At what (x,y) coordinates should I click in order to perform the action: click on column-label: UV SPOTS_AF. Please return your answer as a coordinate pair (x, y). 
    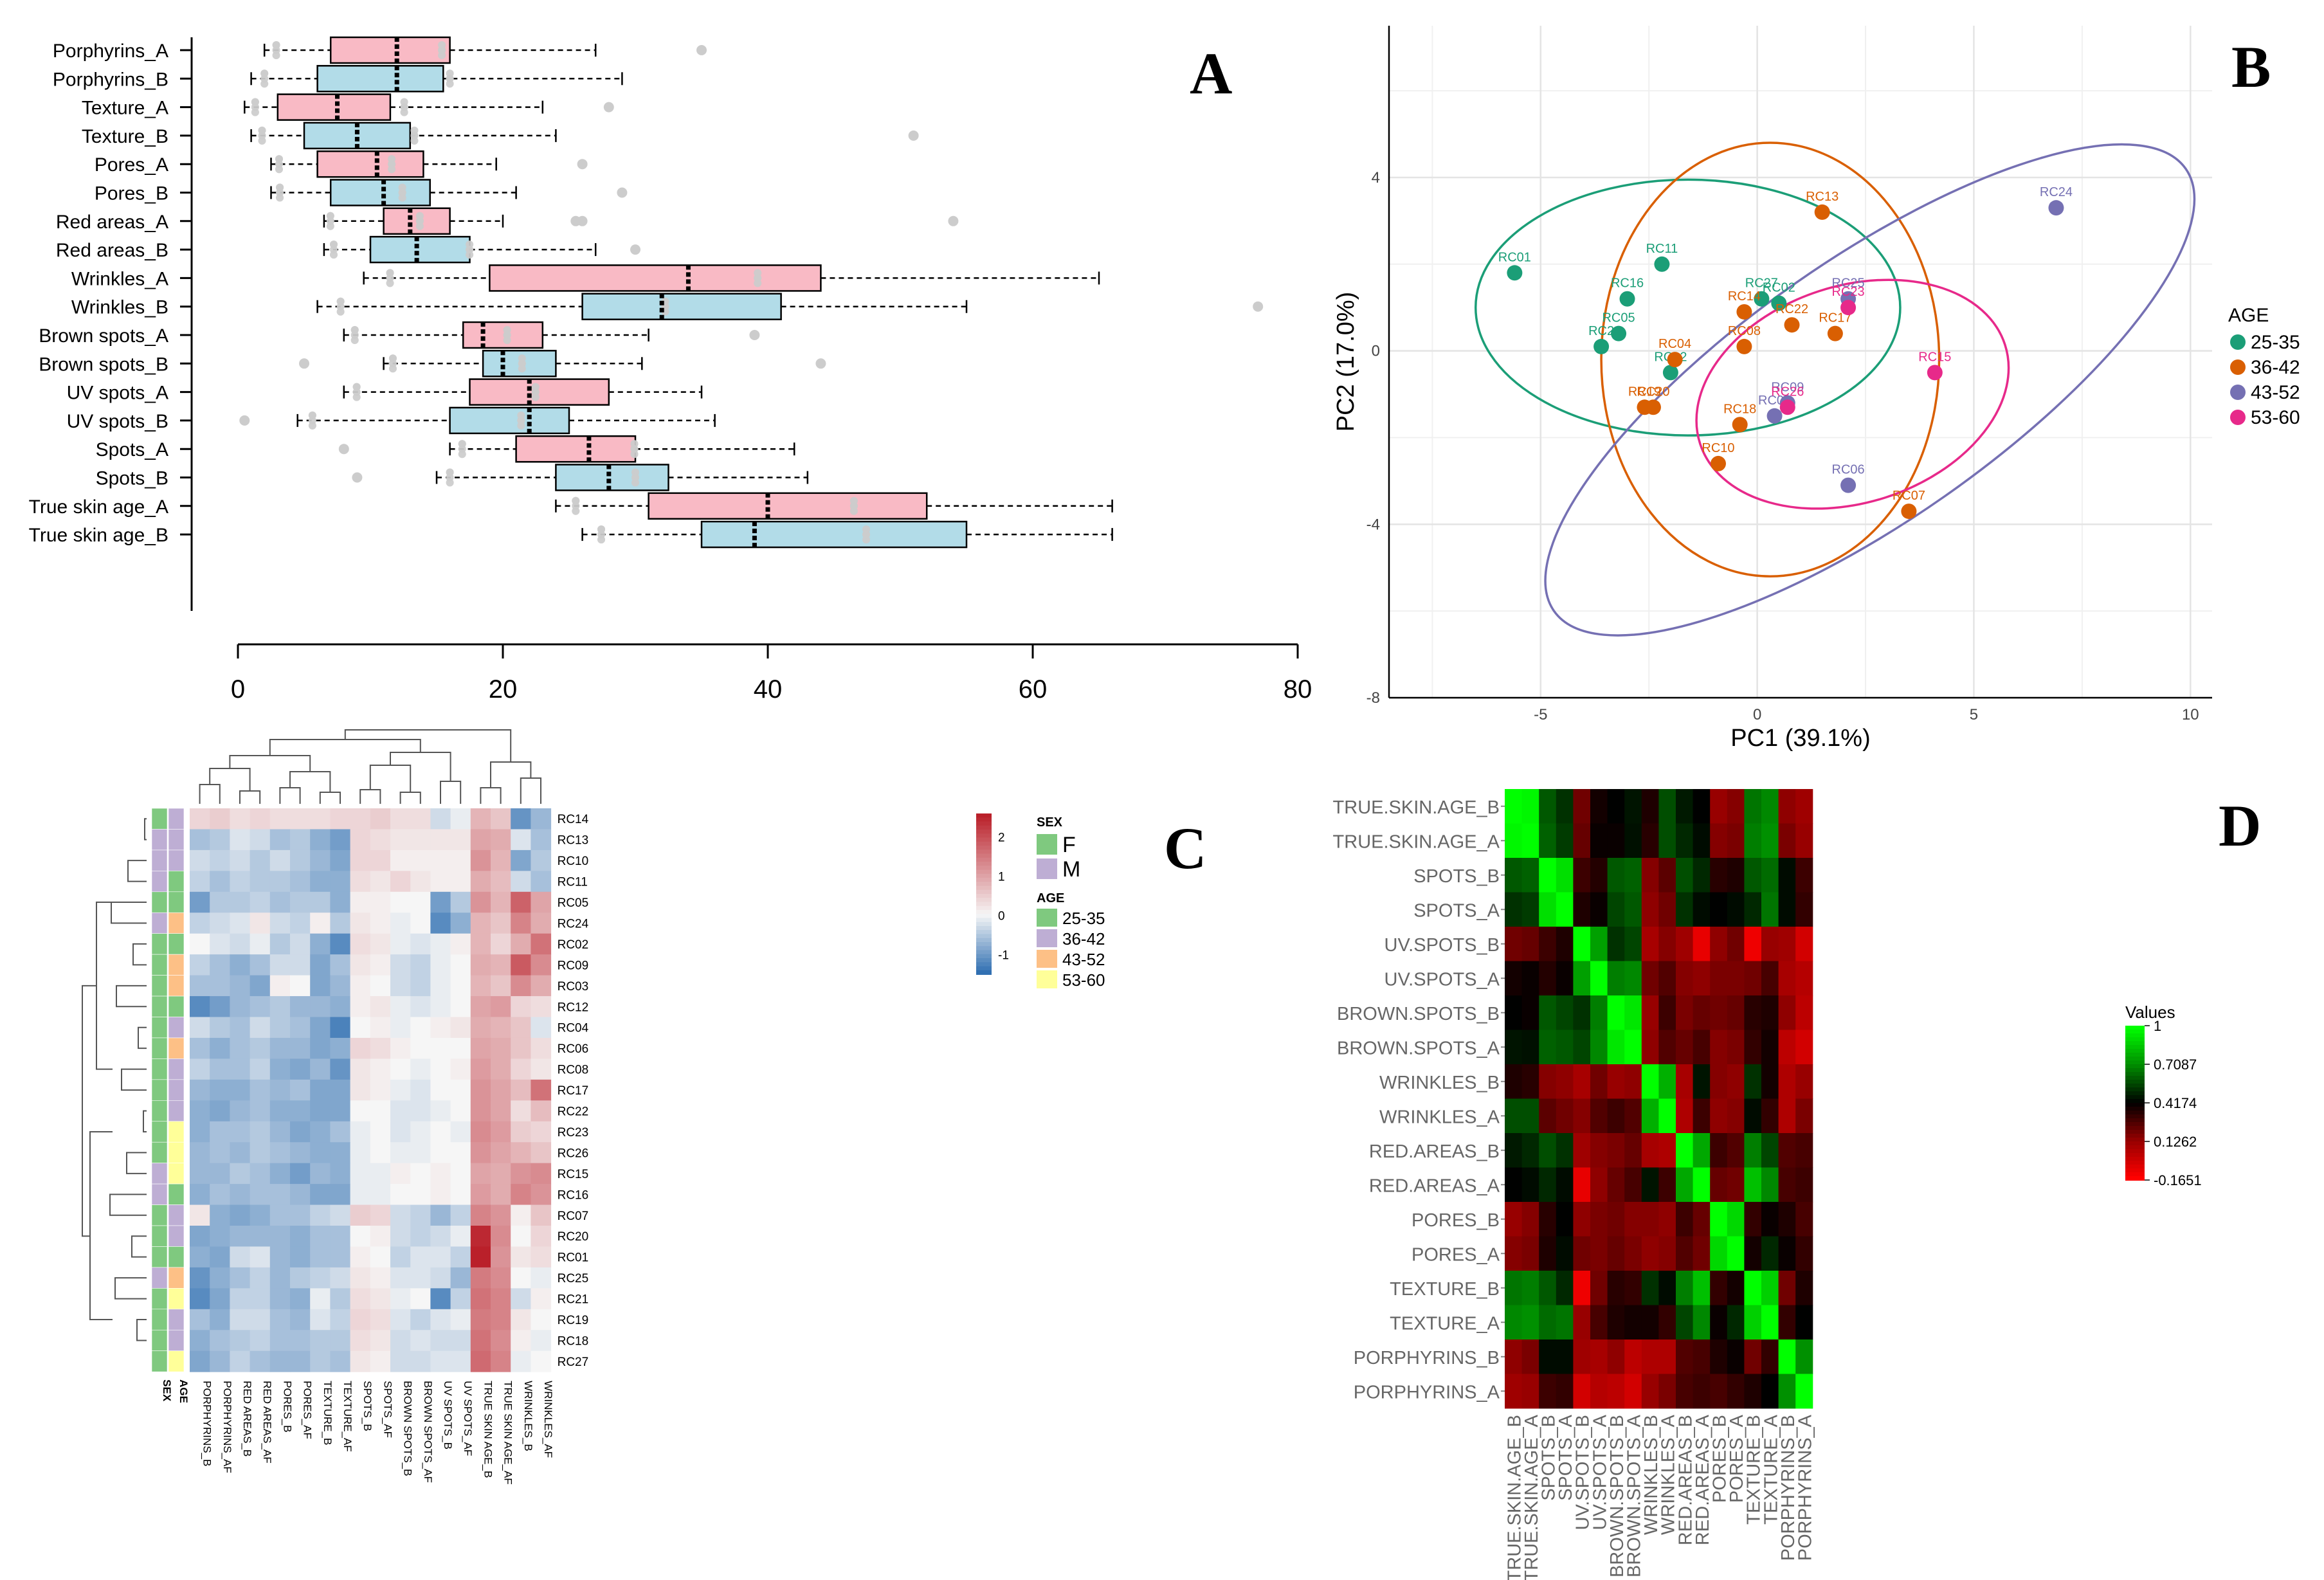
    Looking at the image, I should click on (468, 1418).